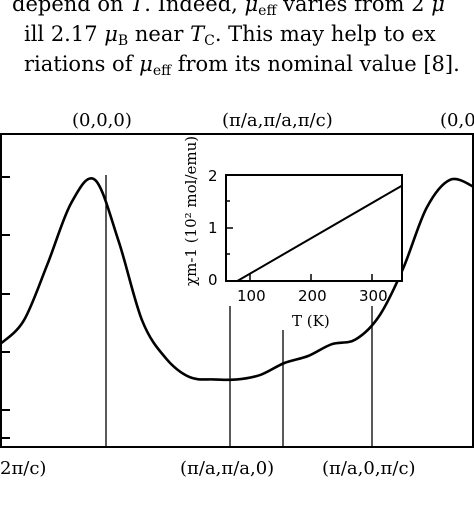  I want to click on inset-y-tick-0: 0, so click(213, 280).